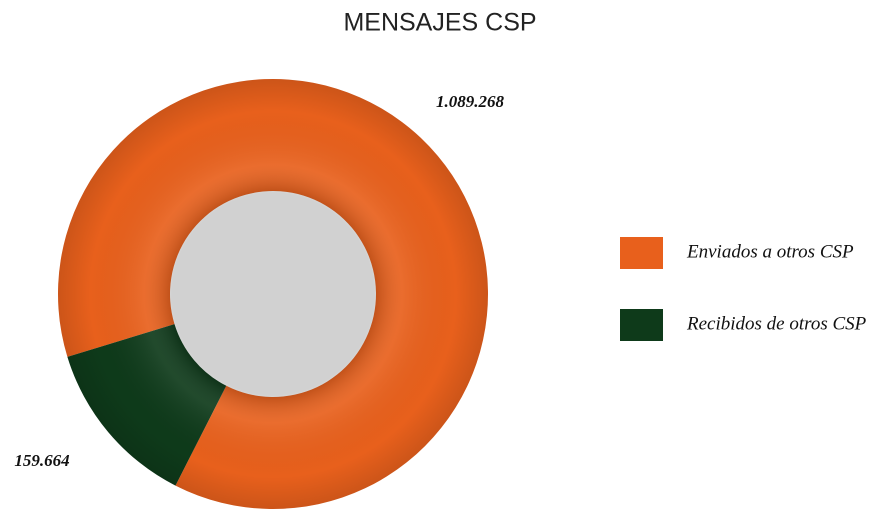  Describe the element at coordinates (770, 251) in the screenshot. I see `legend-label: Enviados a otros CSP` at that location.